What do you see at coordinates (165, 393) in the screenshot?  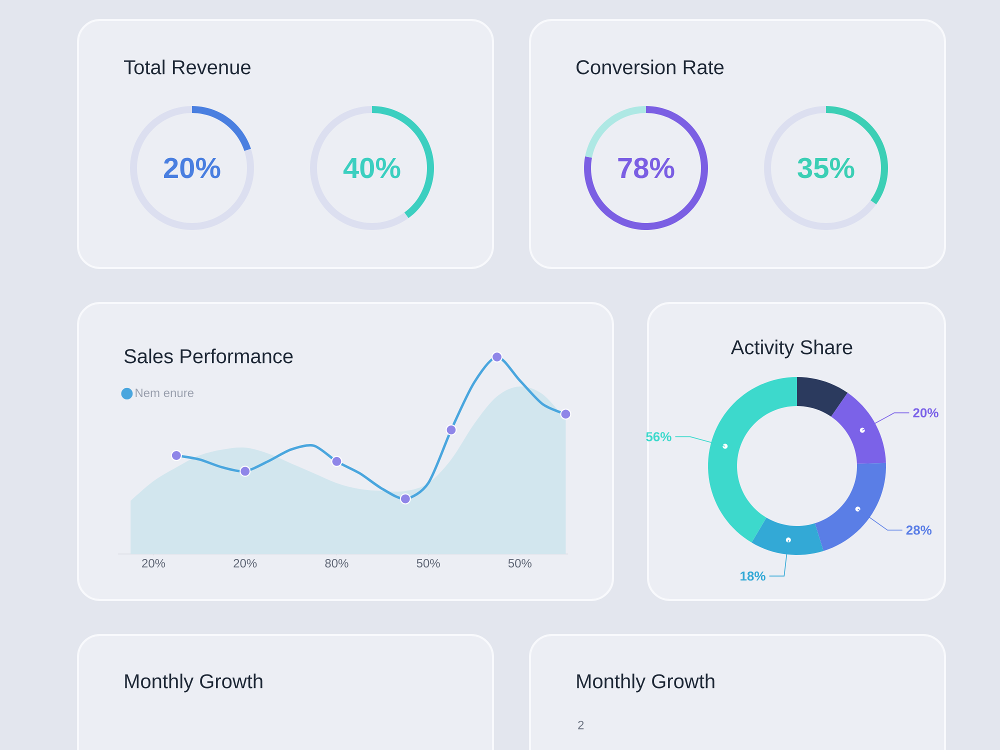 I see `legend-label: Nem enure` at bounding box center [165, 393].